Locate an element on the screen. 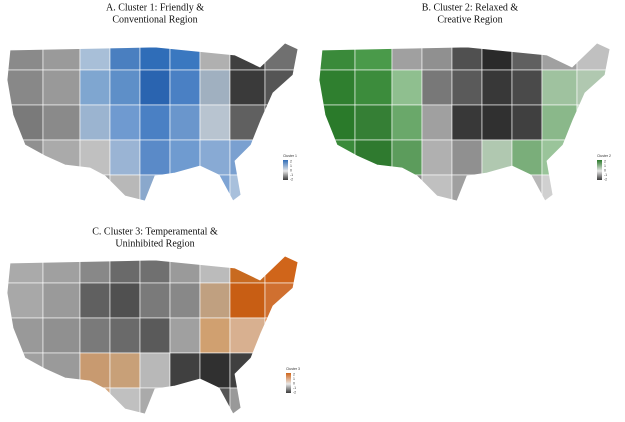  legend-label: -1 is located at coordinates (294, 388).